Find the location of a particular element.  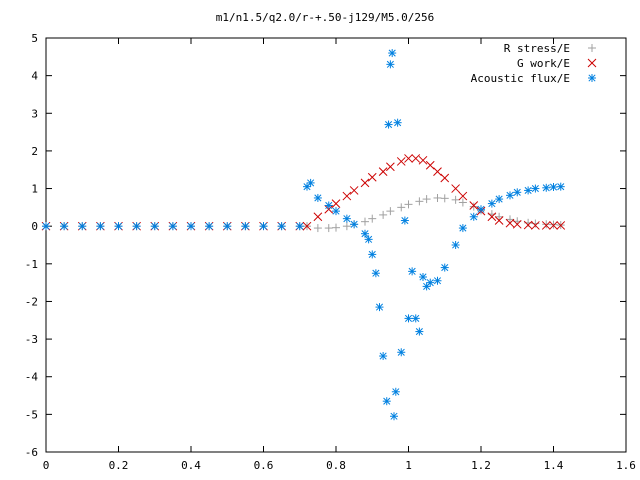

y-tick-label: -3 is located at coordinates (31, 339).